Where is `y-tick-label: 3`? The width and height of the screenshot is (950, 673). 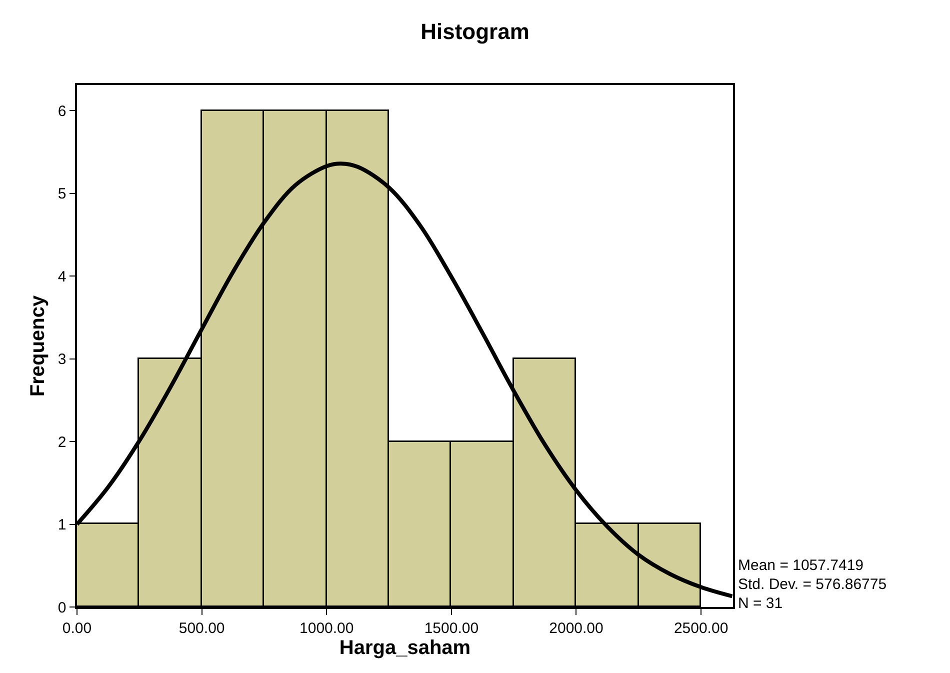
y-tick-label: 3 is located at coordinates (62, 359).